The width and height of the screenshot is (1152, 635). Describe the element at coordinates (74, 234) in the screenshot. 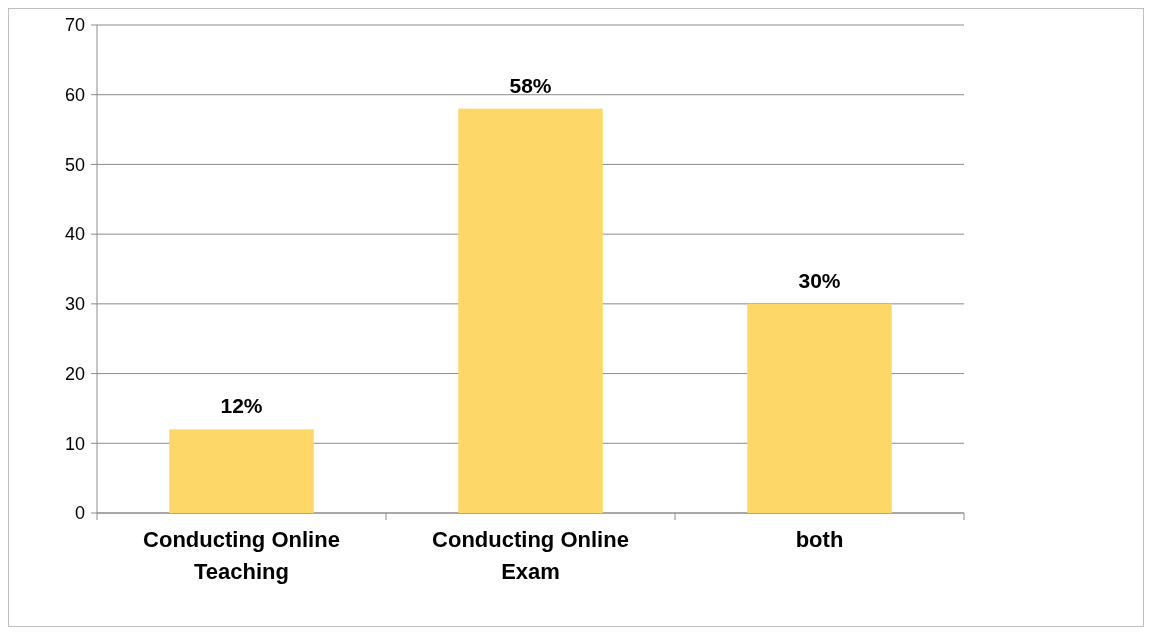

I see `y-tick-label: 40` at that location.